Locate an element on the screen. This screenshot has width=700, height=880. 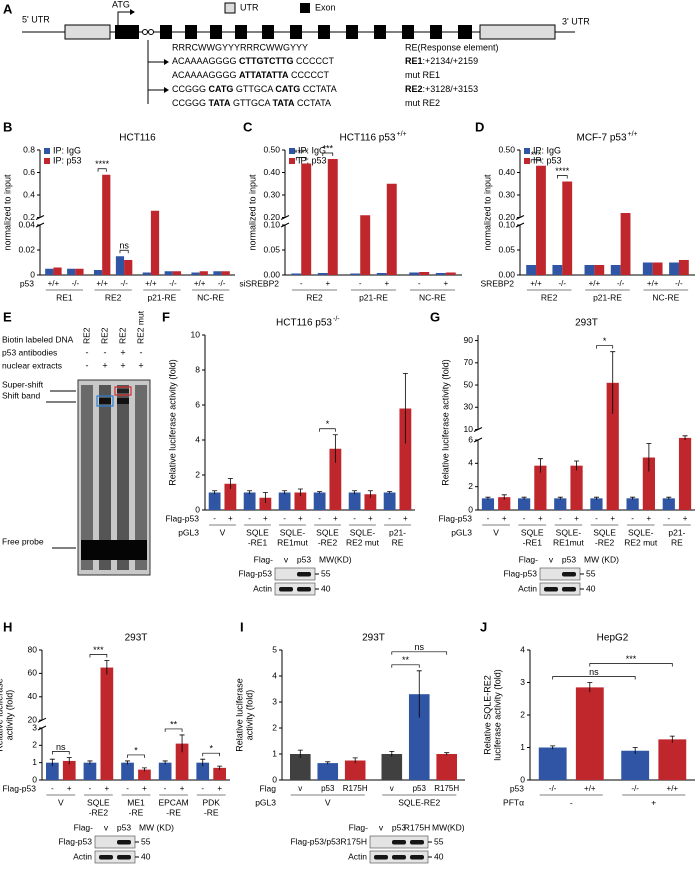
sequence-part: CCCCCT is located at coordinates (314, 61).